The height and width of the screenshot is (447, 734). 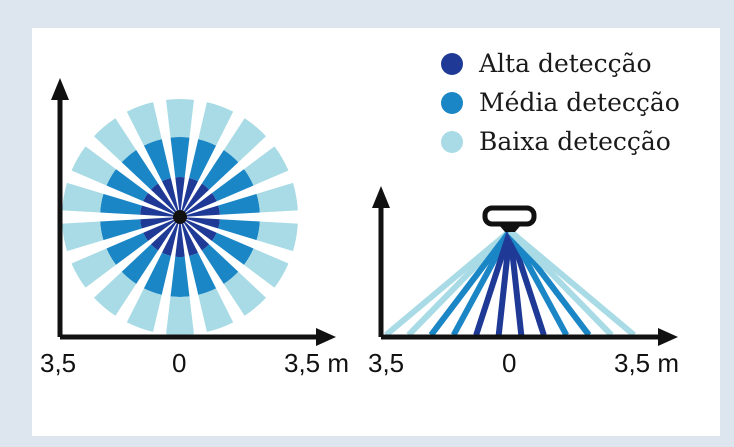 What do you see at coordinates (668, 337) in the screenshot?
I see `side-view-x-axis-arrow` at bounding box center [668, 337].